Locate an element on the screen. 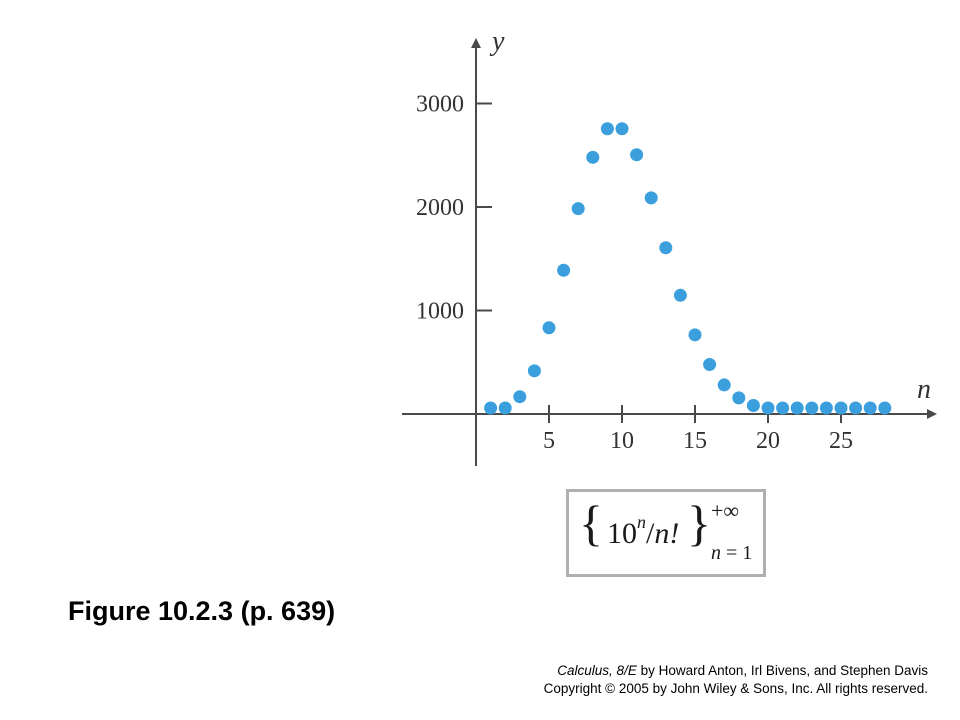 This screenshot has height=720, width=960. y-tick-label: 1000 is located at coordinates (440, 312).